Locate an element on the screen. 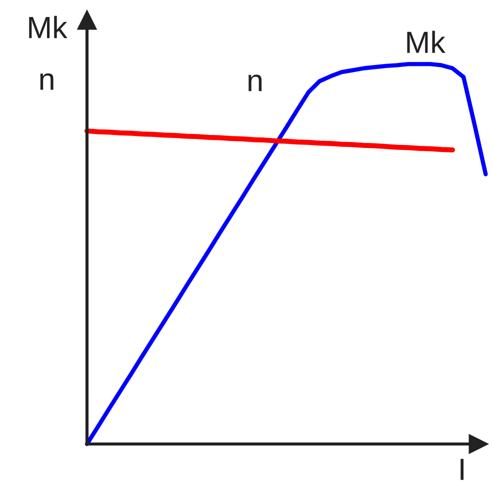 The image size is (494, 492). series-label: n is located at coordinates (255, 83).